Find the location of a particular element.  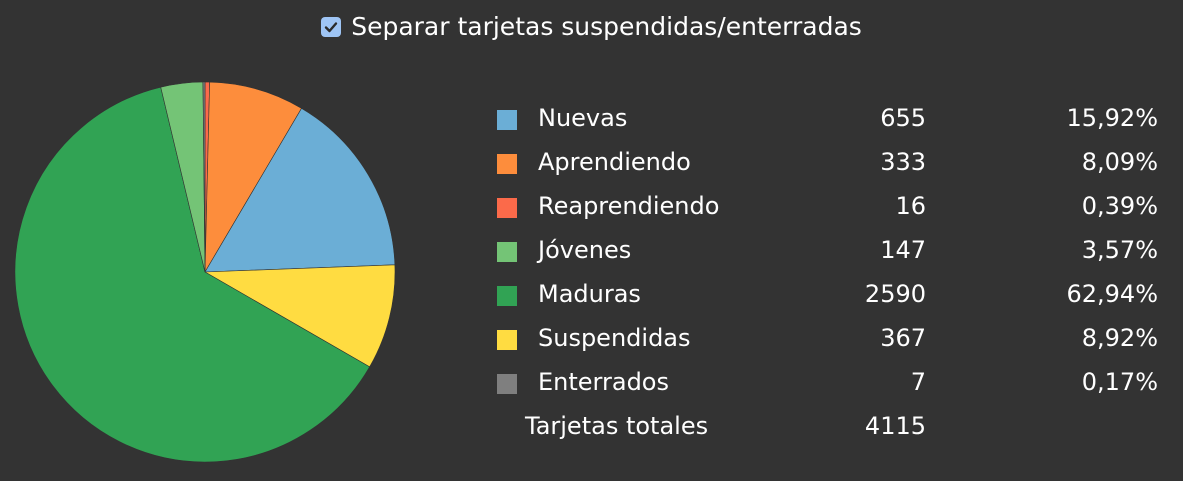

legend-percent: 8,92% is located at coordinates (1119, 338).